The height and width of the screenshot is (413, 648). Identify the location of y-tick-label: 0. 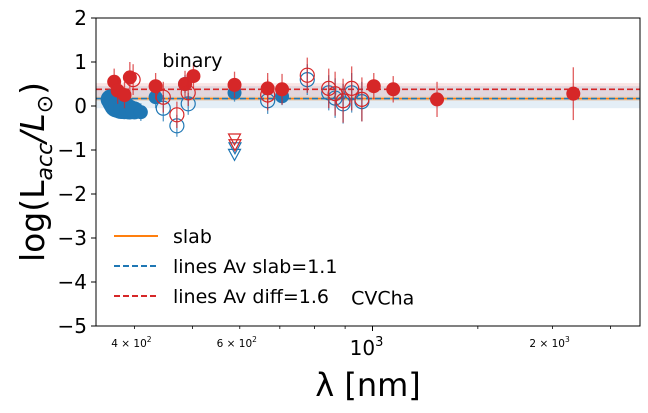
(80, 106).